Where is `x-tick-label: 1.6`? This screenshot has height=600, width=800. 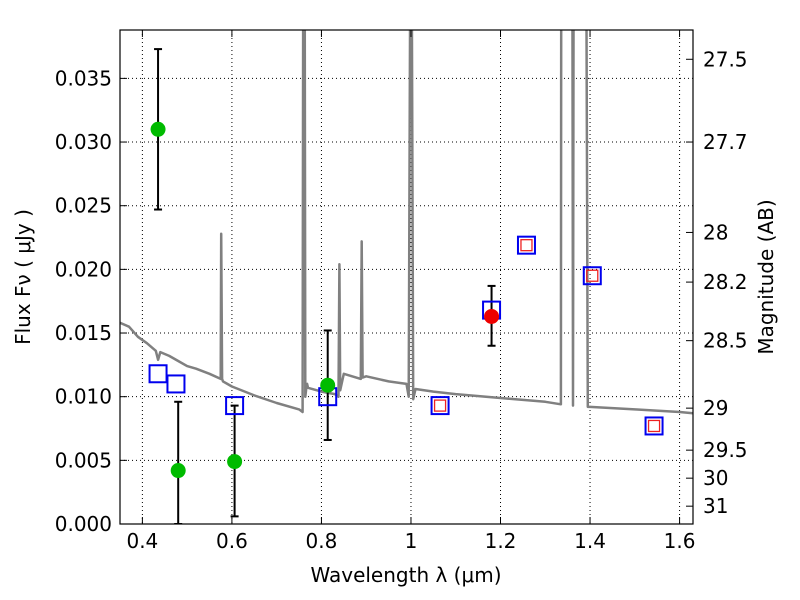 x-tick-label: 1.6 is located at coordinates (680, 541).